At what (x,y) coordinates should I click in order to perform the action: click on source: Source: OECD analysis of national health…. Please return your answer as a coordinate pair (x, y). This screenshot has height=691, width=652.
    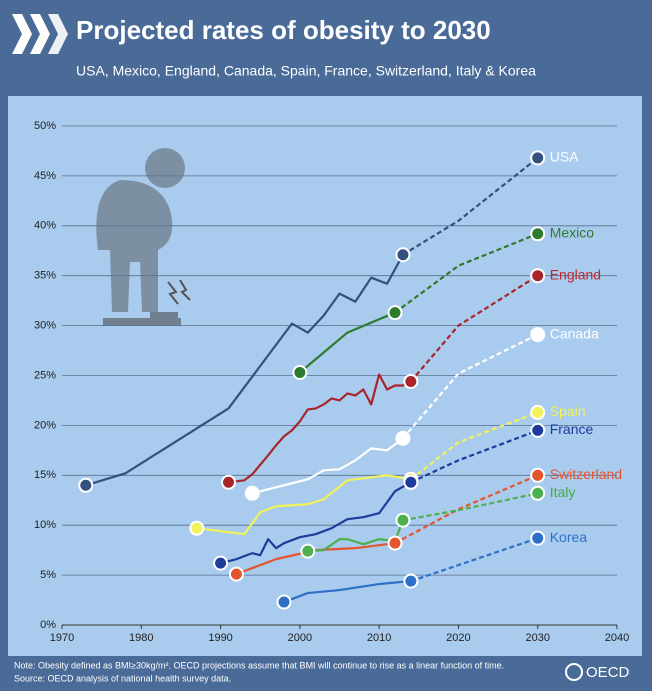
    Looking at the image, I should click on (122, 678).